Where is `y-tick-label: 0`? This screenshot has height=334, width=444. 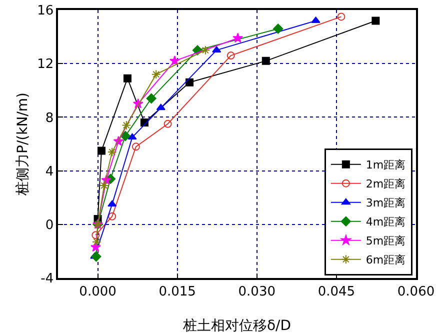
y-tick-label: 0 is located at coordinates (49, 225).